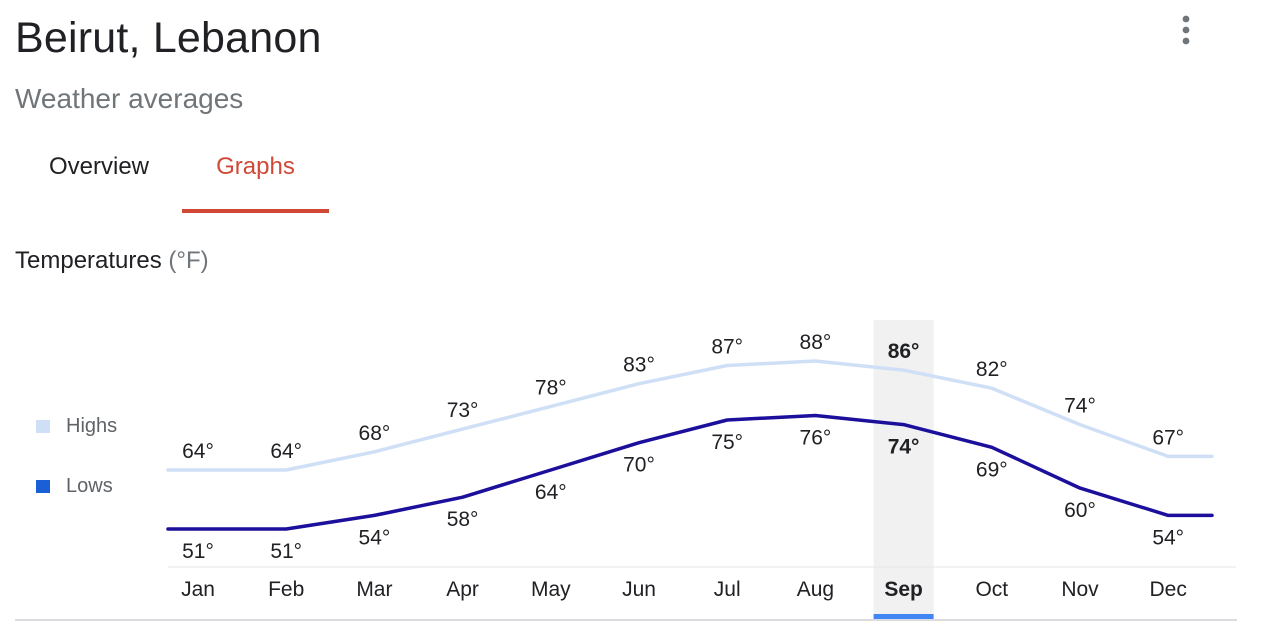 This screenshot has width=1261, height=644. What do you see at coordinates (286, 551) in the screenshot?
I see `low-label-feb: 51°` at bounding box center [286, 551].